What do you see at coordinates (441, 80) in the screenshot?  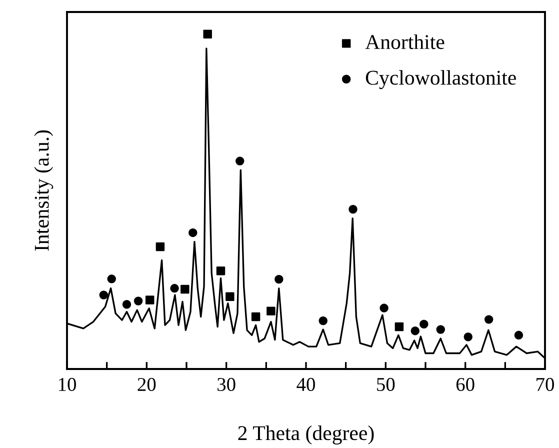 I see `legend-label: Cyclowollastonite` at bounding box center [441, 80].